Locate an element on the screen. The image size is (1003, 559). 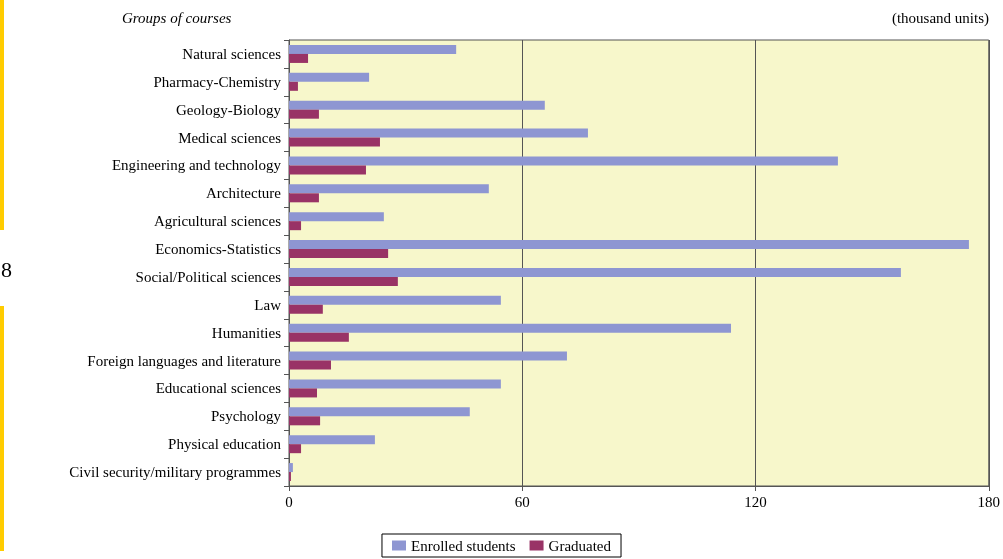
y-tick-label: Psychology is located at coordinates (246, 416).